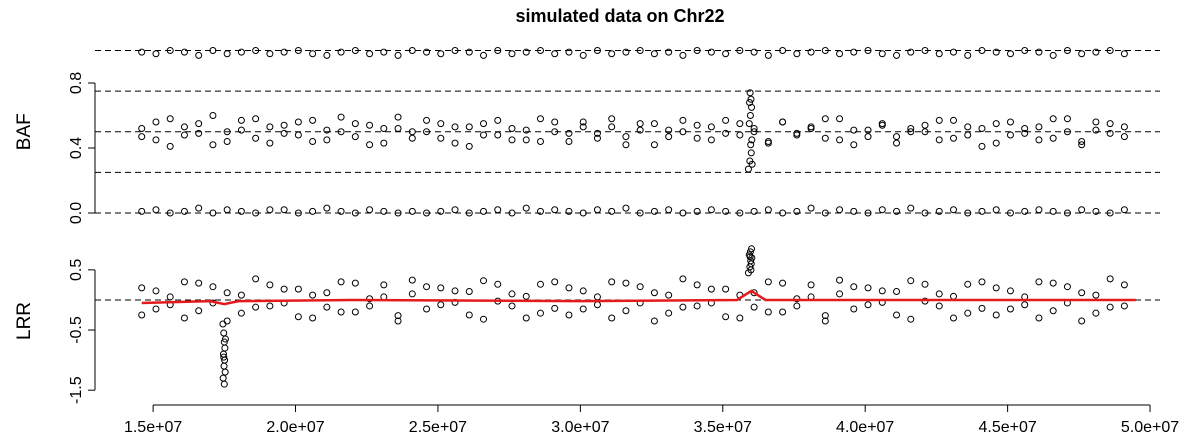  Describe the element at coordinates (638, 297) in the screenshot. I see `segment-line` at that location.